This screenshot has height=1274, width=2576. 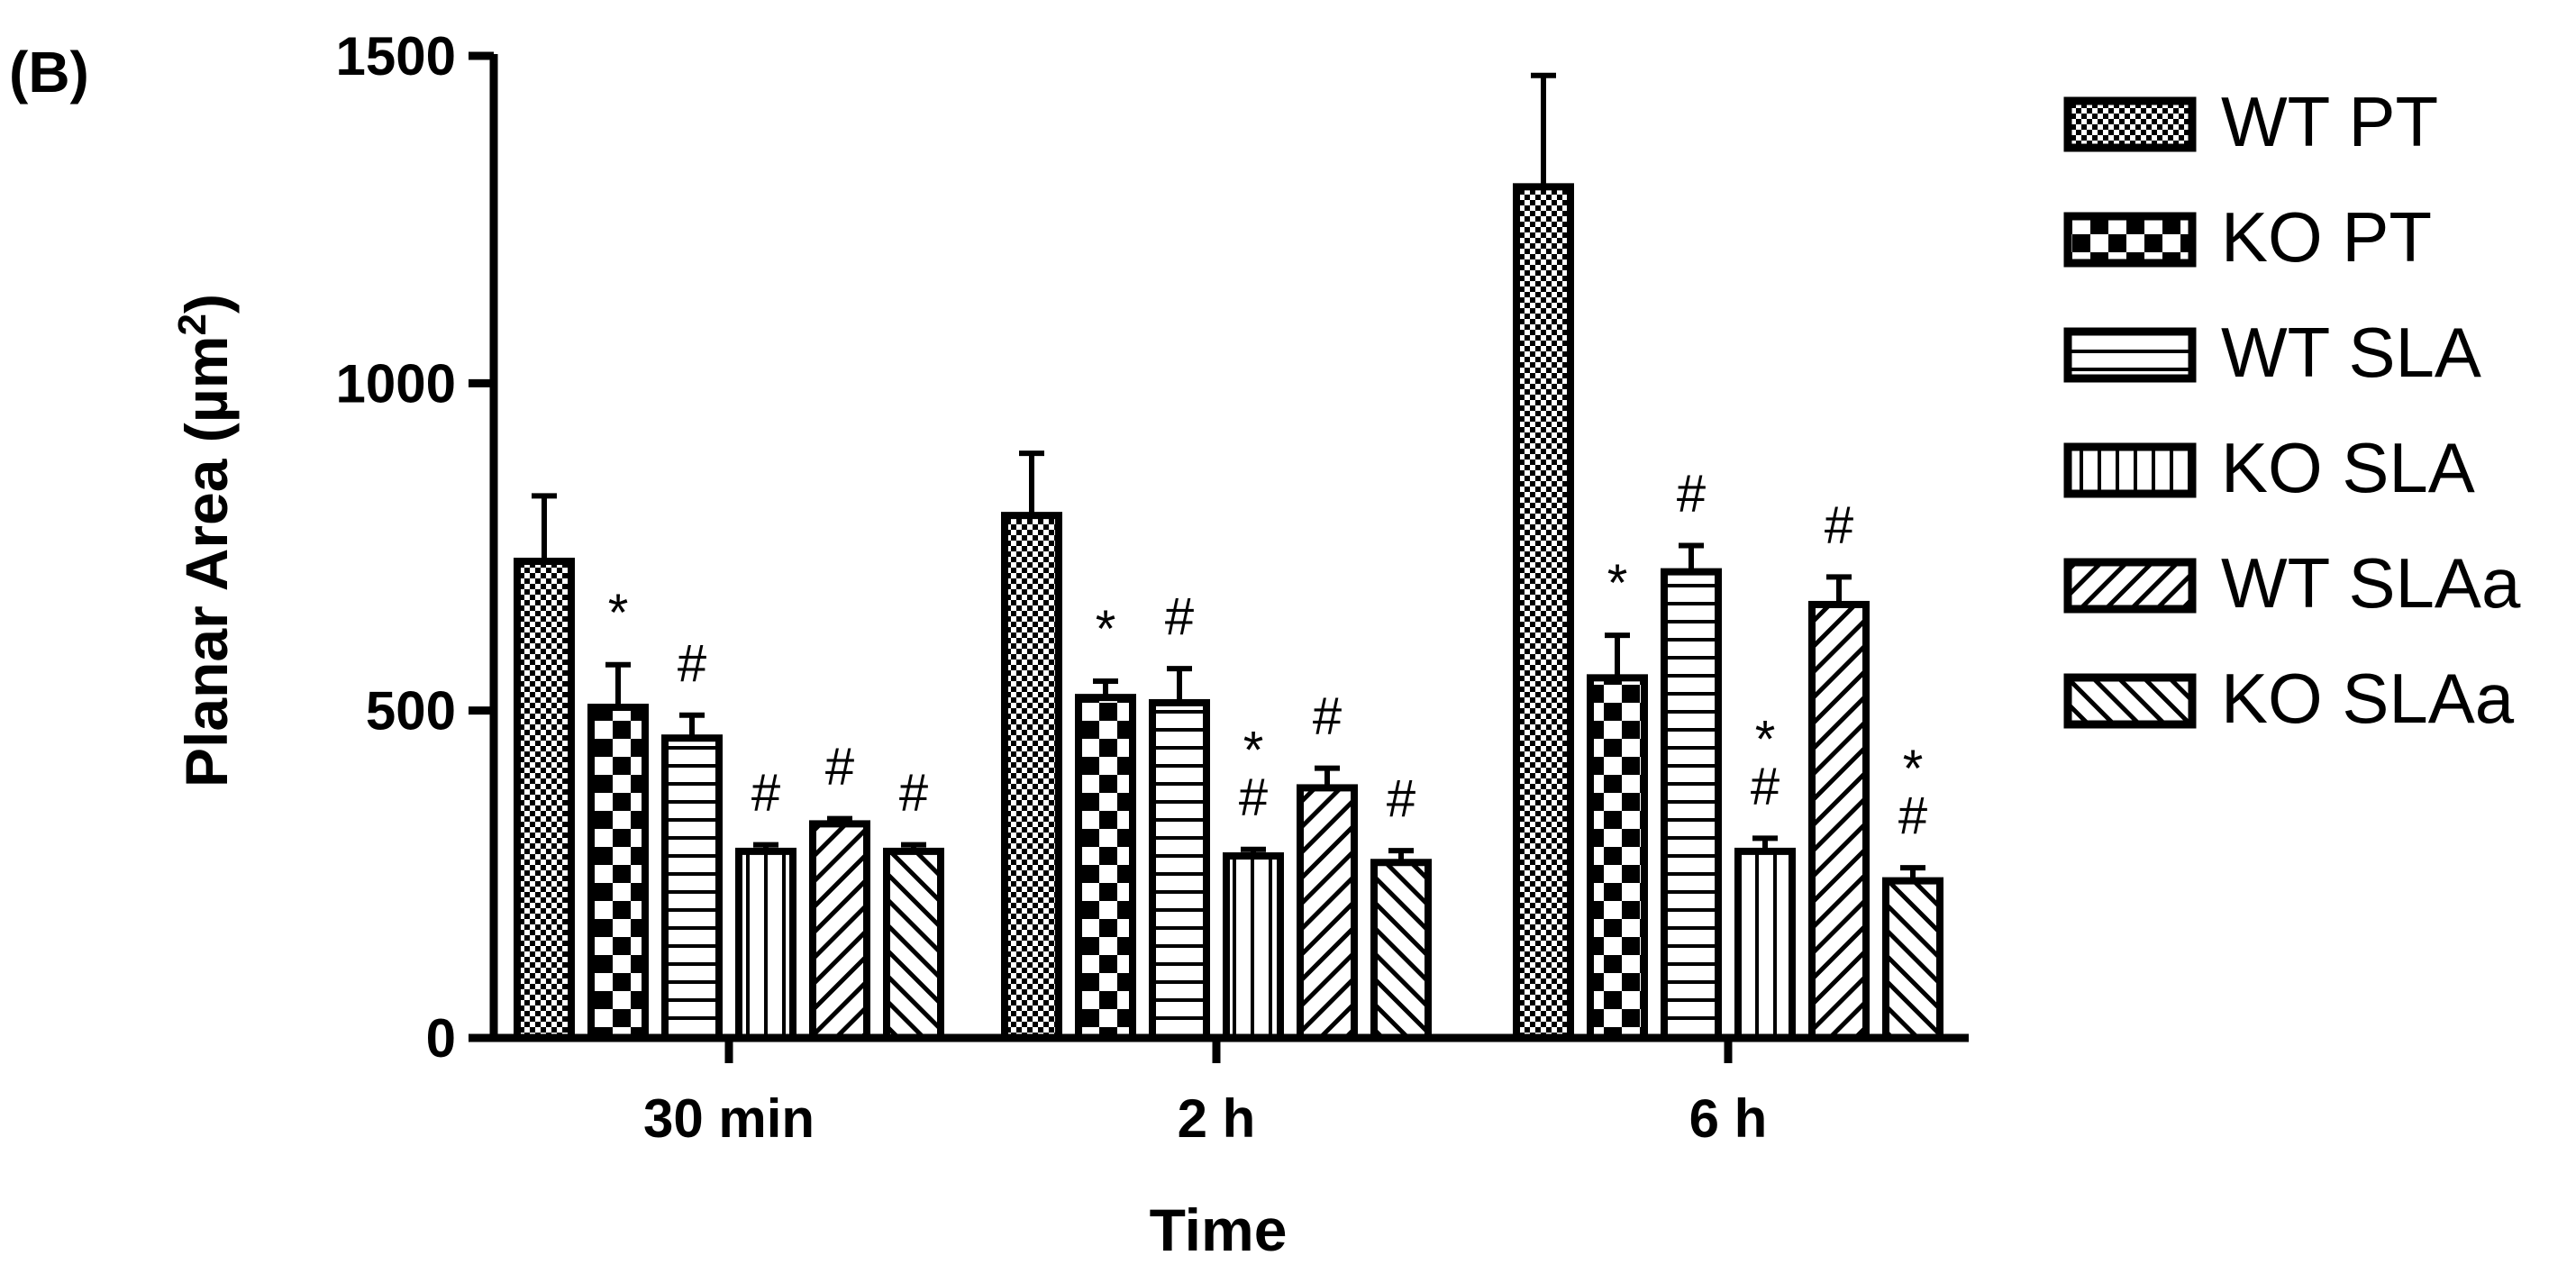 I want to click on y-axis-title-text: Planar Area (µm, so click(x=206, y=561).